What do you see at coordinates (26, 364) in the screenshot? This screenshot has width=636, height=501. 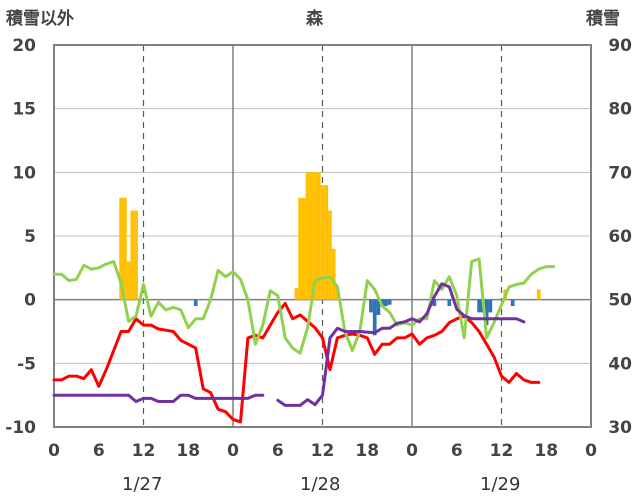 I see `left-tick-label: -5` at bounding box center [26, 364].